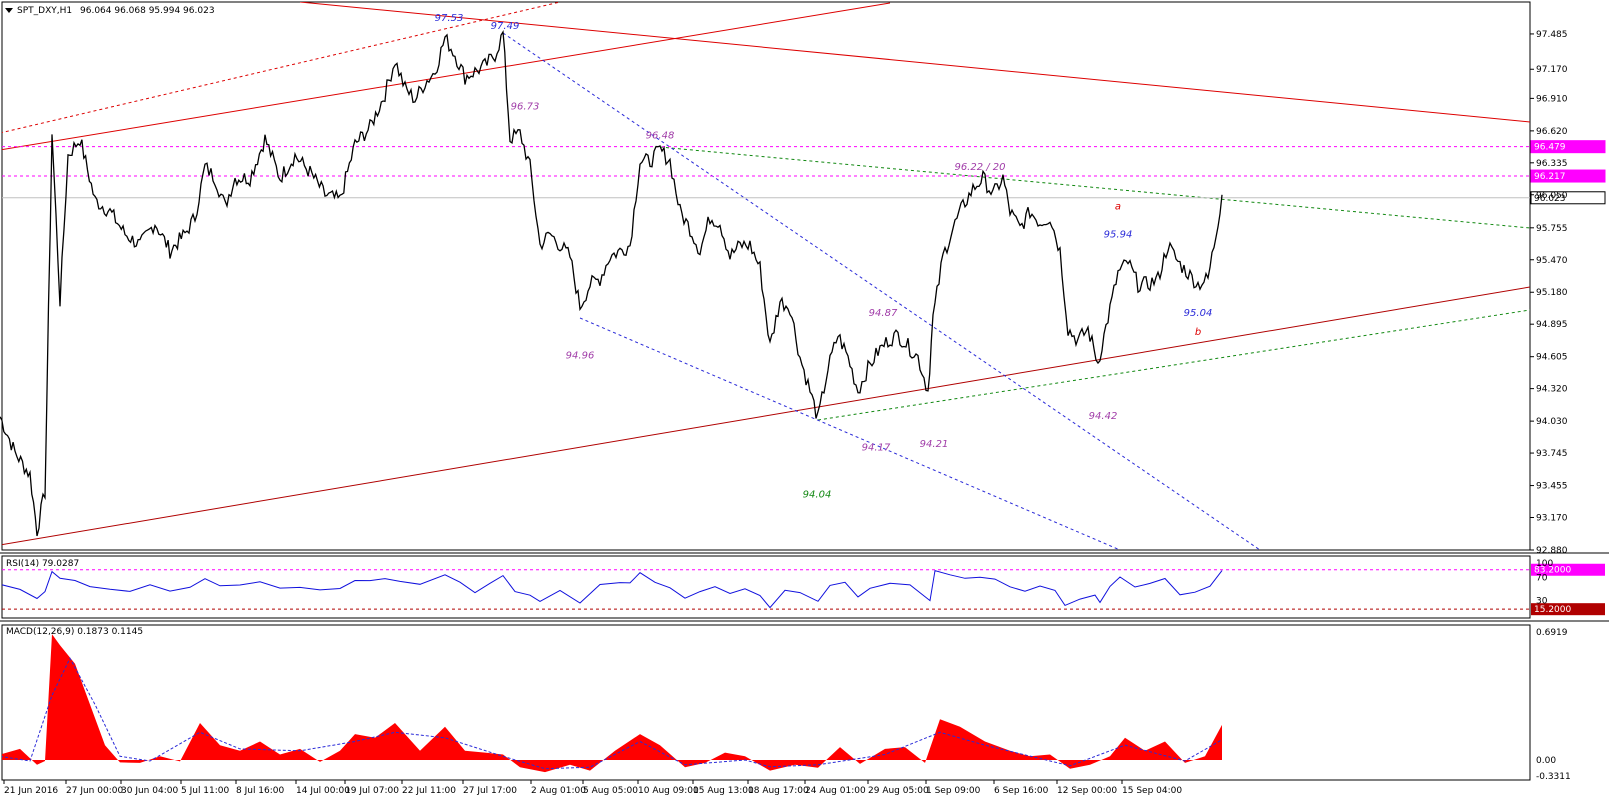  I want to click on symbol-dropdown-icon, so click(9, 10).